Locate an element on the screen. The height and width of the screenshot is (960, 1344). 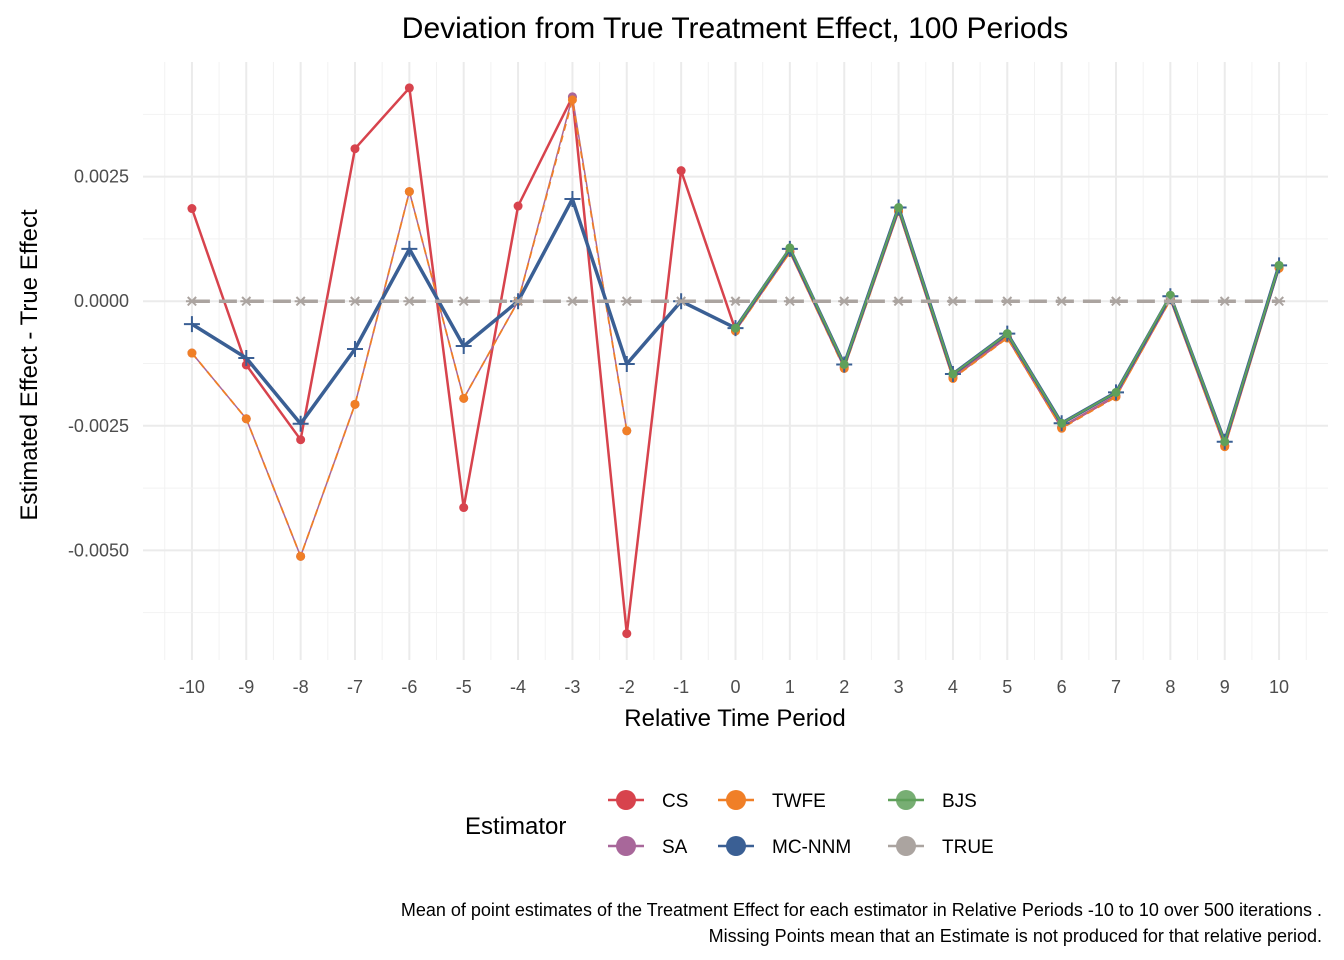
legend-label-mc-nnm: MC-NNM is located at coordinates (811, 847).